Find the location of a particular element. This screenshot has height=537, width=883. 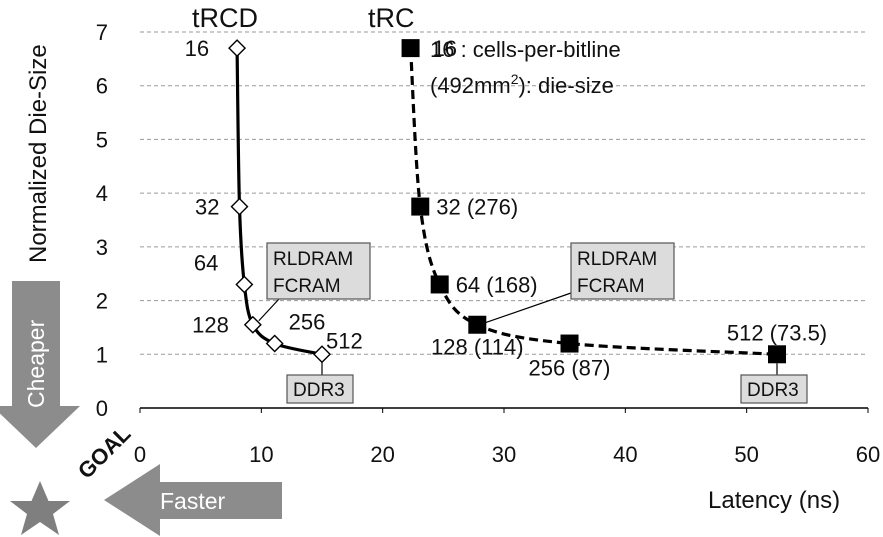

y-tick-label-2: 2 is located at coordinates (102, 301).